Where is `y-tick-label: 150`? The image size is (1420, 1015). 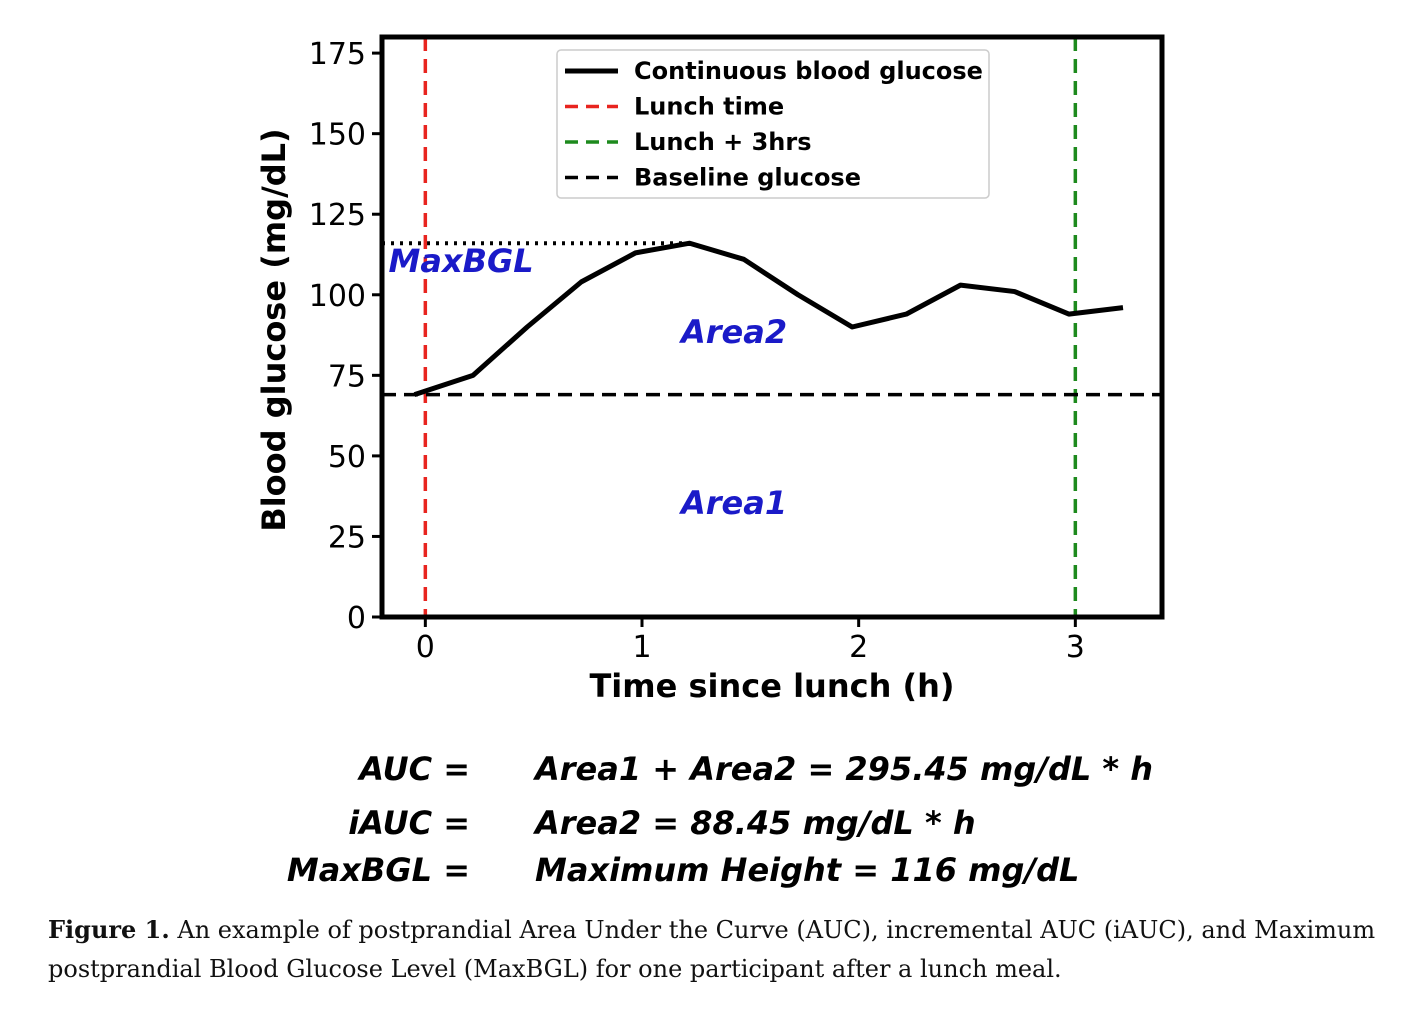 y-tick-label: 150 is located at coordinates (337, 135).